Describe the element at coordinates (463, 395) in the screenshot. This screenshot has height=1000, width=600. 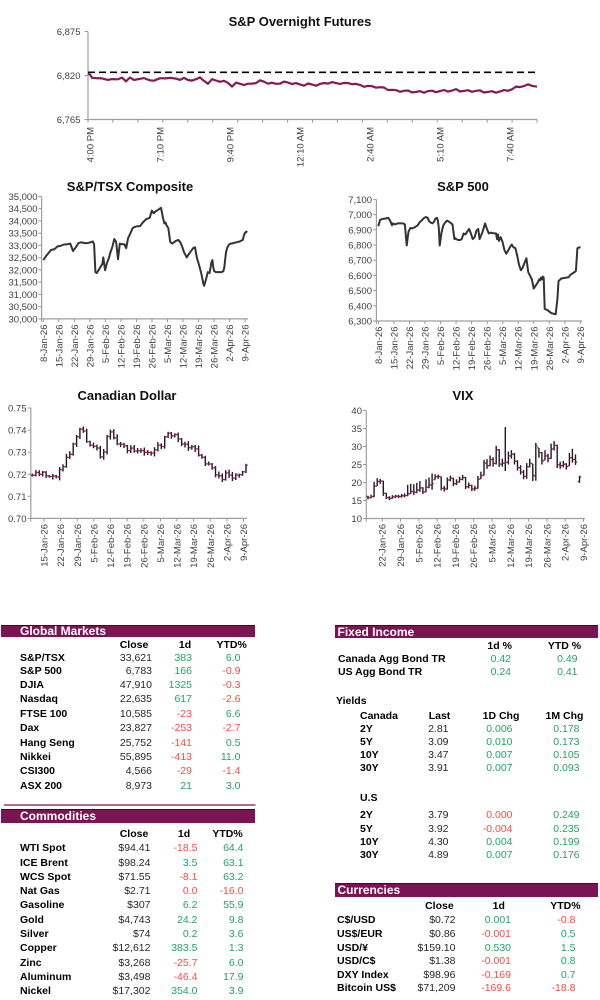
I see `svg-text: VIX` at that location.